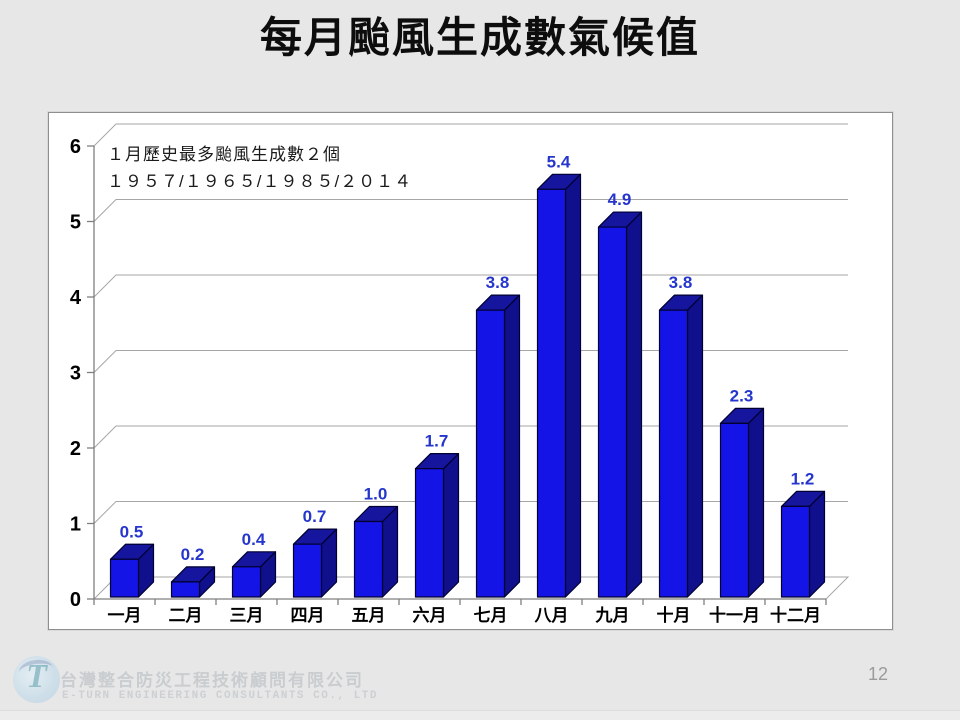  What do you see at coordinates (76, 298) in the screenshot?
I see `y-tick-label: 4` at bounding box center [76, 298].